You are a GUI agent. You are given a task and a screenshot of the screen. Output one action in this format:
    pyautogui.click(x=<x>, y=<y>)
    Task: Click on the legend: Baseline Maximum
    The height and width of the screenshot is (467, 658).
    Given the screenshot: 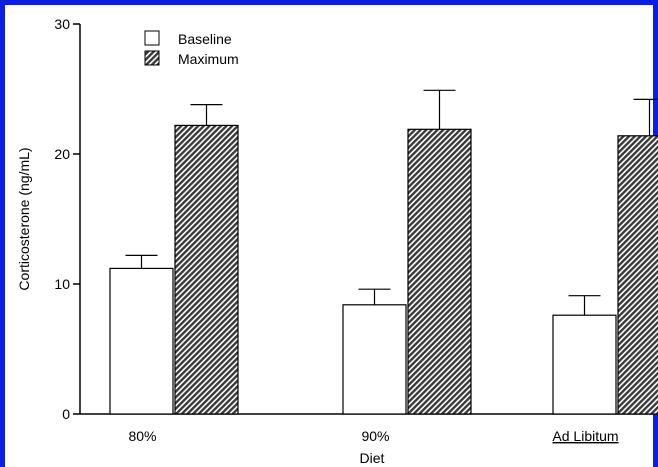 What is the action you would take?
    pyautogui.click(x=191, y=48)
    